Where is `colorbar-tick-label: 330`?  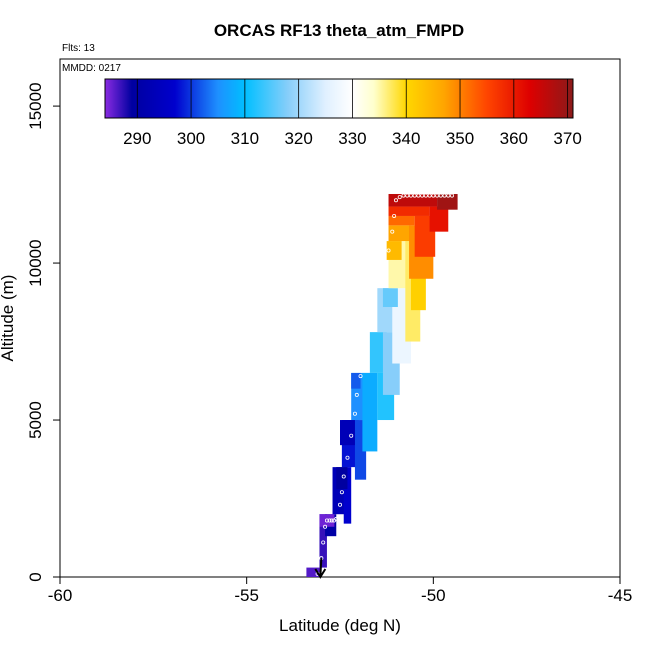 colorbar-tick-label: 330 is located at coordinates (352, 138).